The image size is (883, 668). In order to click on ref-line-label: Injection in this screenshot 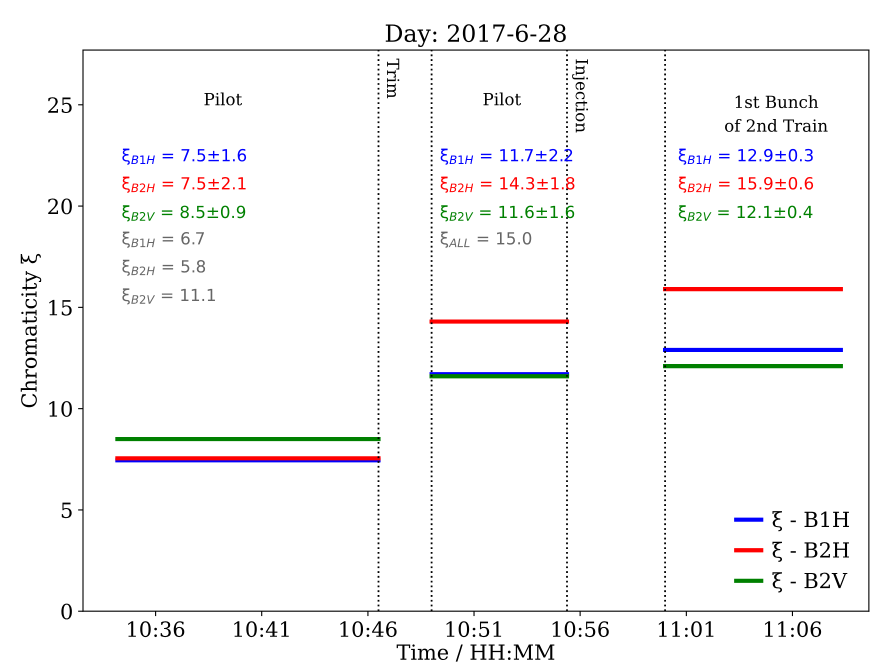, I will do `click(580, 96)`.